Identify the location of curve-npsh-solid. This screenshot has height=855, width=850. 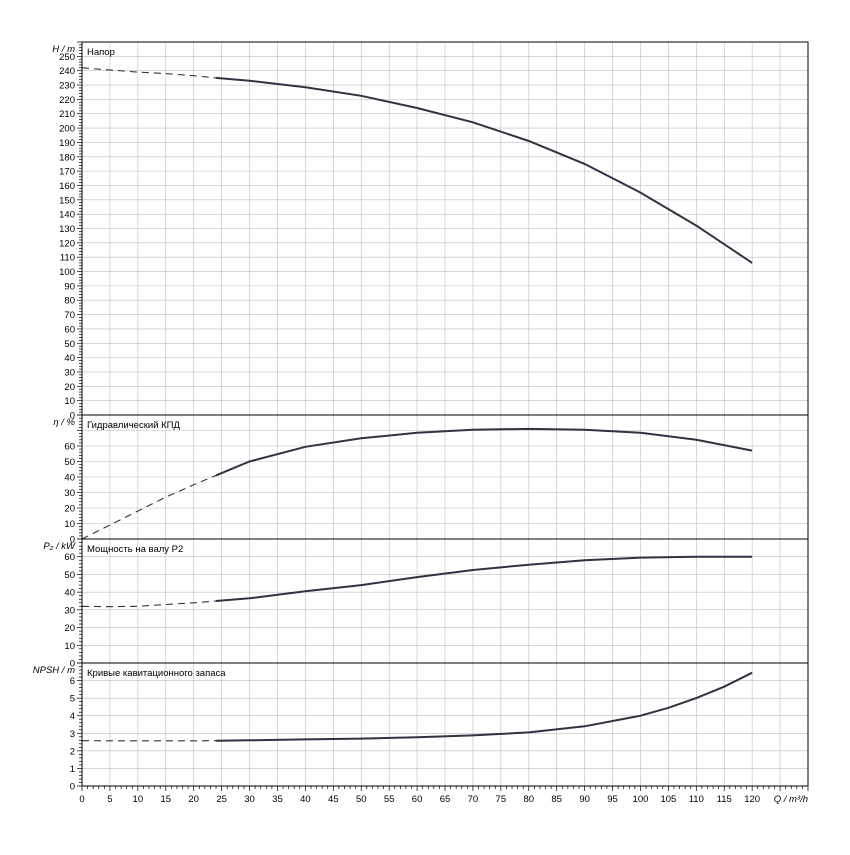
(484, 707).